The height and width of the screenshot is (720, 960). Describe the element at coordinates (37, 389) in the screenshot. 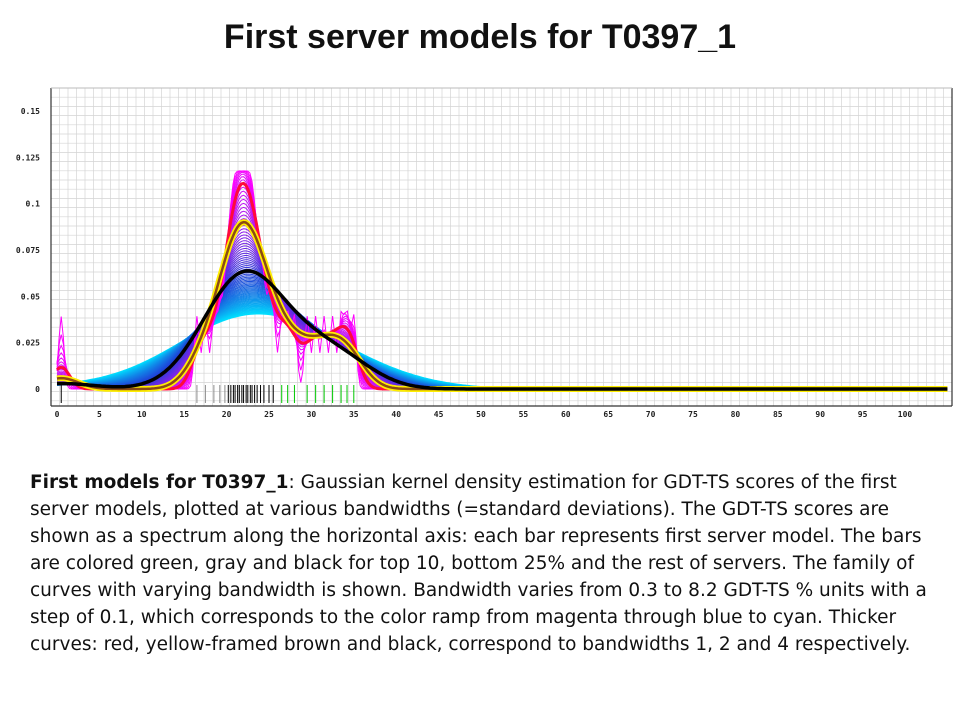

I see `y-tick-label: 0` at that location.